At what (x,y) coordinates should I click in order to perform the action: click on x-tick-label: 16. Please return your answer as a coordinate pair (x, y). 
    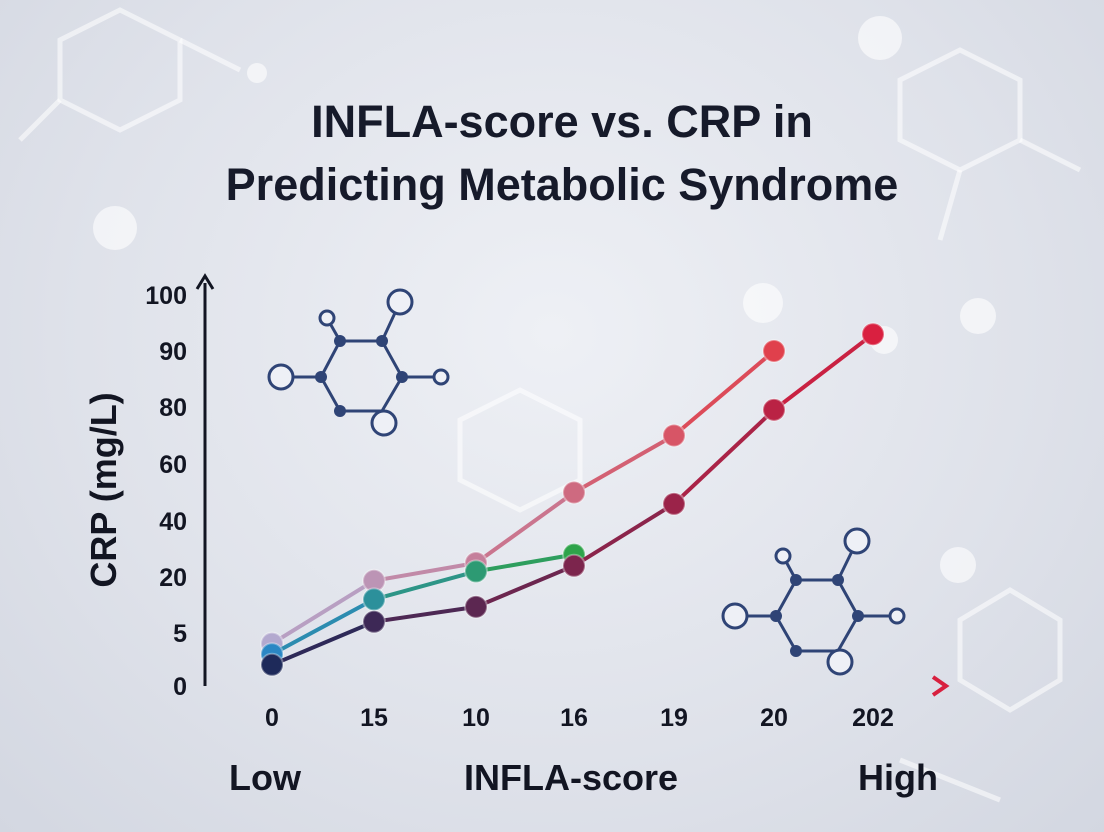
    Looking at the image, I should click on (574, 718).